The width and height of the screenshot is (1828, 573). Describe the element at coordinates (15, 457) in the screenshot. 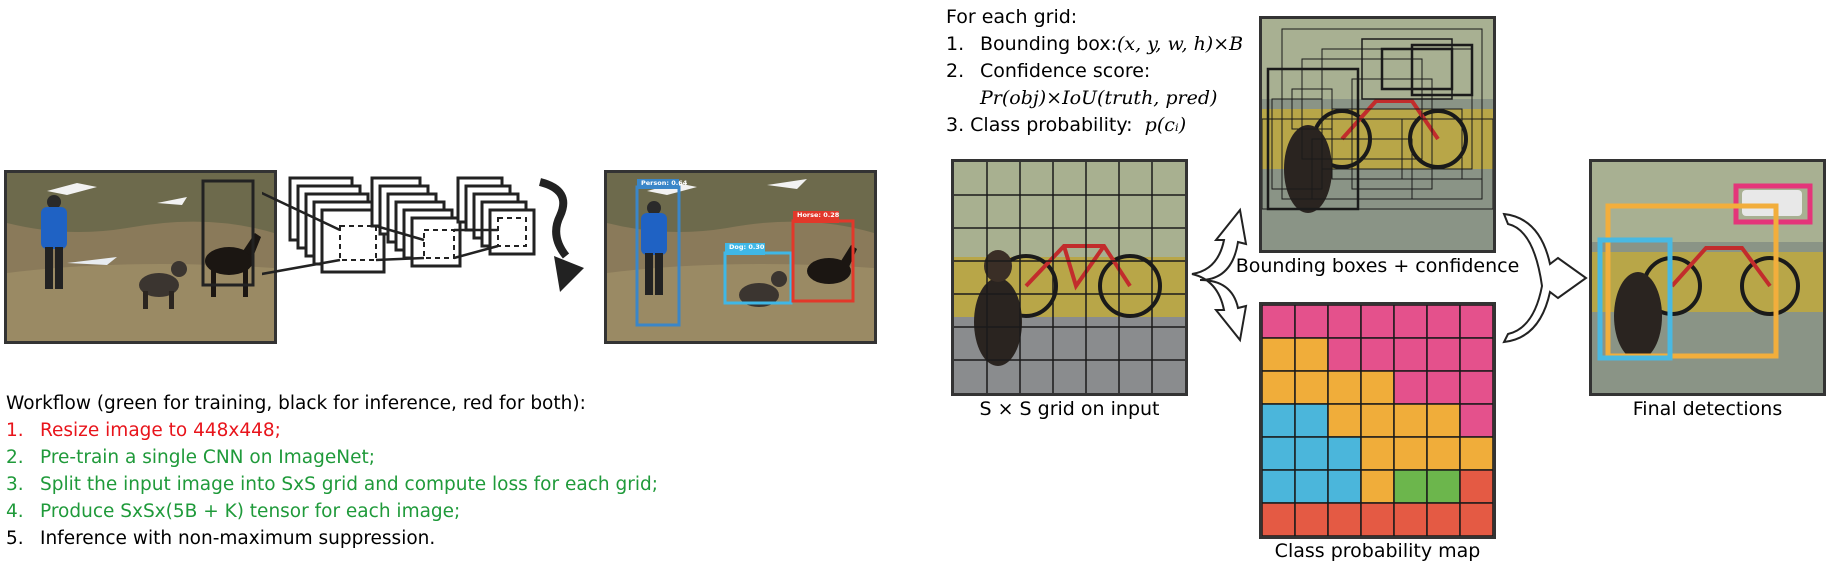

I see `workflow-item-number: 2.` at that location.